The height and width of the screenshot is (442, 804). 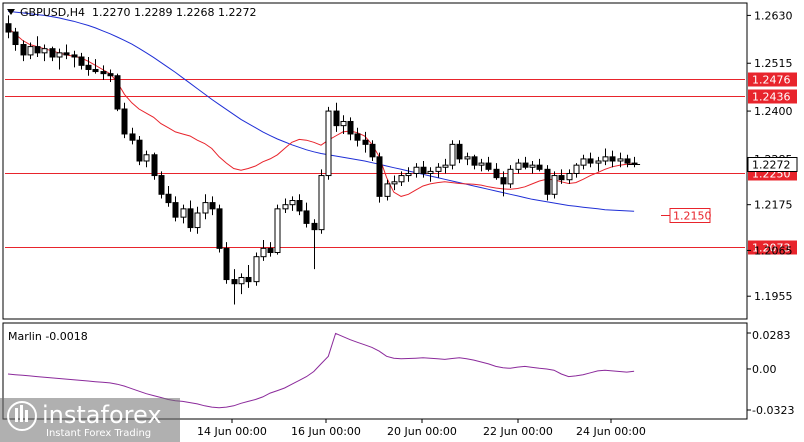 I want to click on x-tick-label: 22 Jun 00:00, so click(x=518, y=431).